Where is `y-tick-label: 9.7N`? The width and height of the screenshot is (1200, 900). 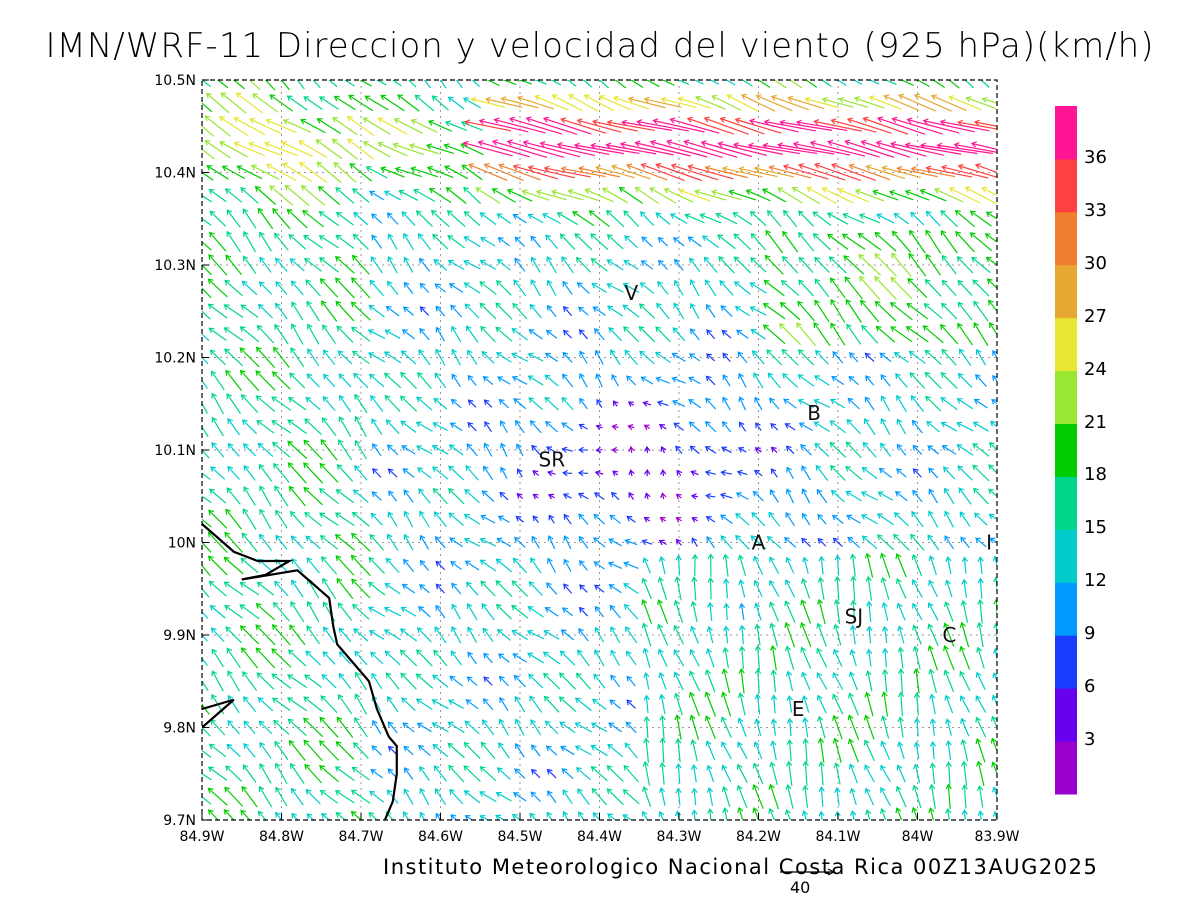 y-tick-label: 9.7N is located at coordinates (179, 821).